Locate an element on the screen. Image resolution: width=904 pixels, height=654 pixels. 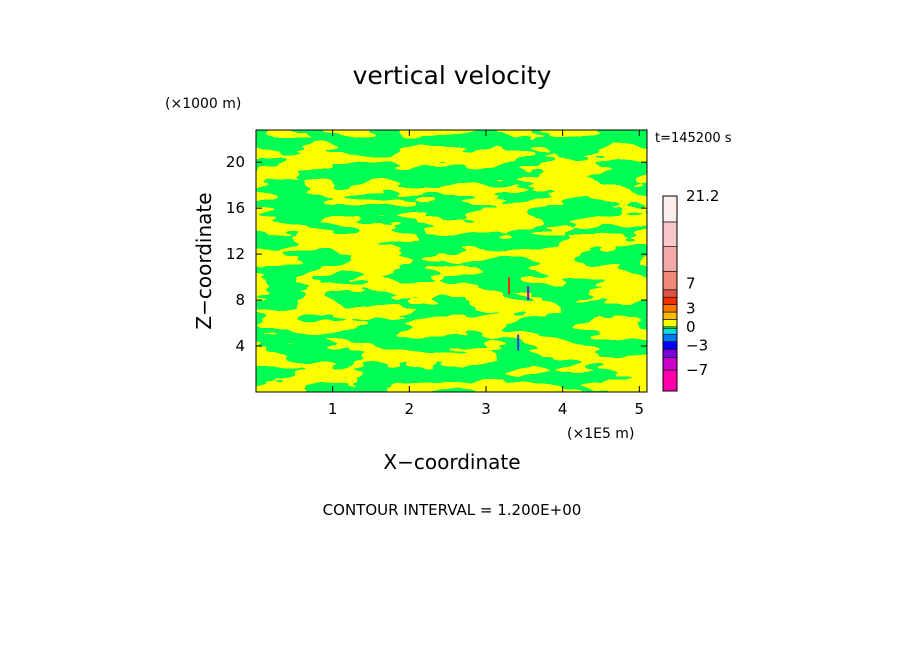
y-unit-label: (×1000 m) is located at coordinates (203, 104).